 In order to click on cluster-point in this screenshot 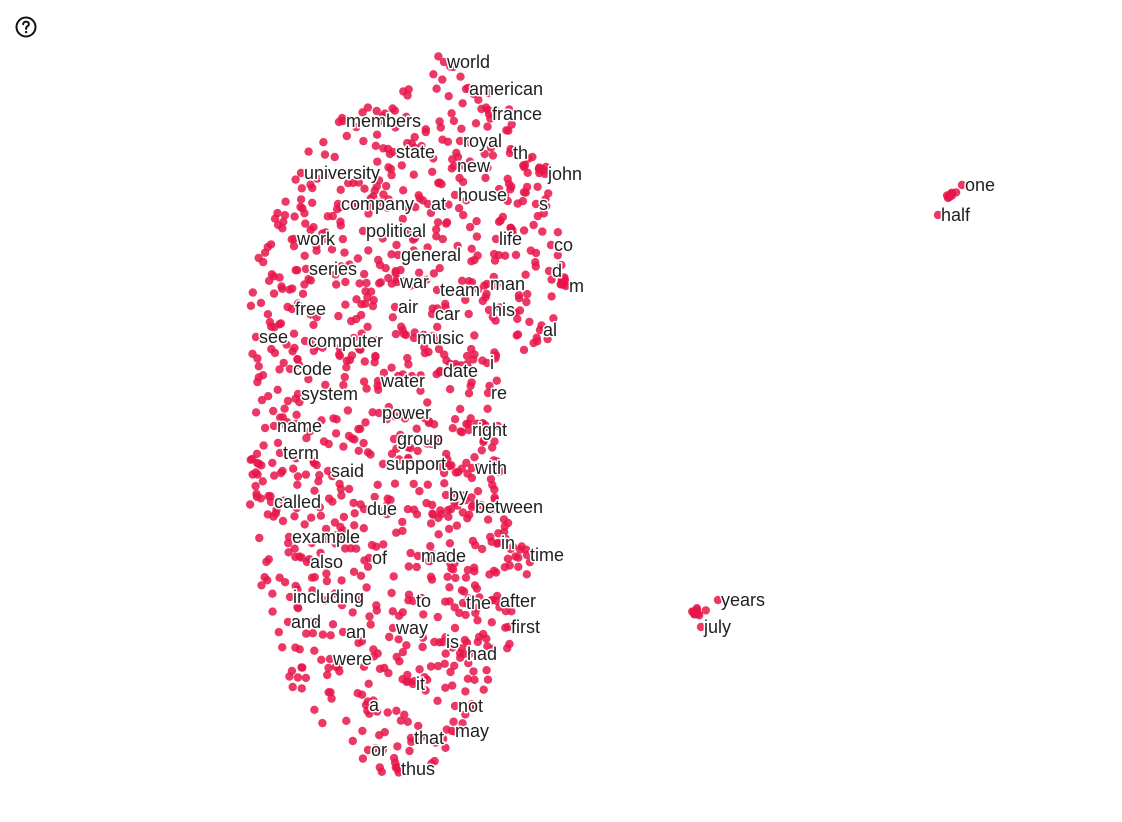, I will do `click(705, 610)`.